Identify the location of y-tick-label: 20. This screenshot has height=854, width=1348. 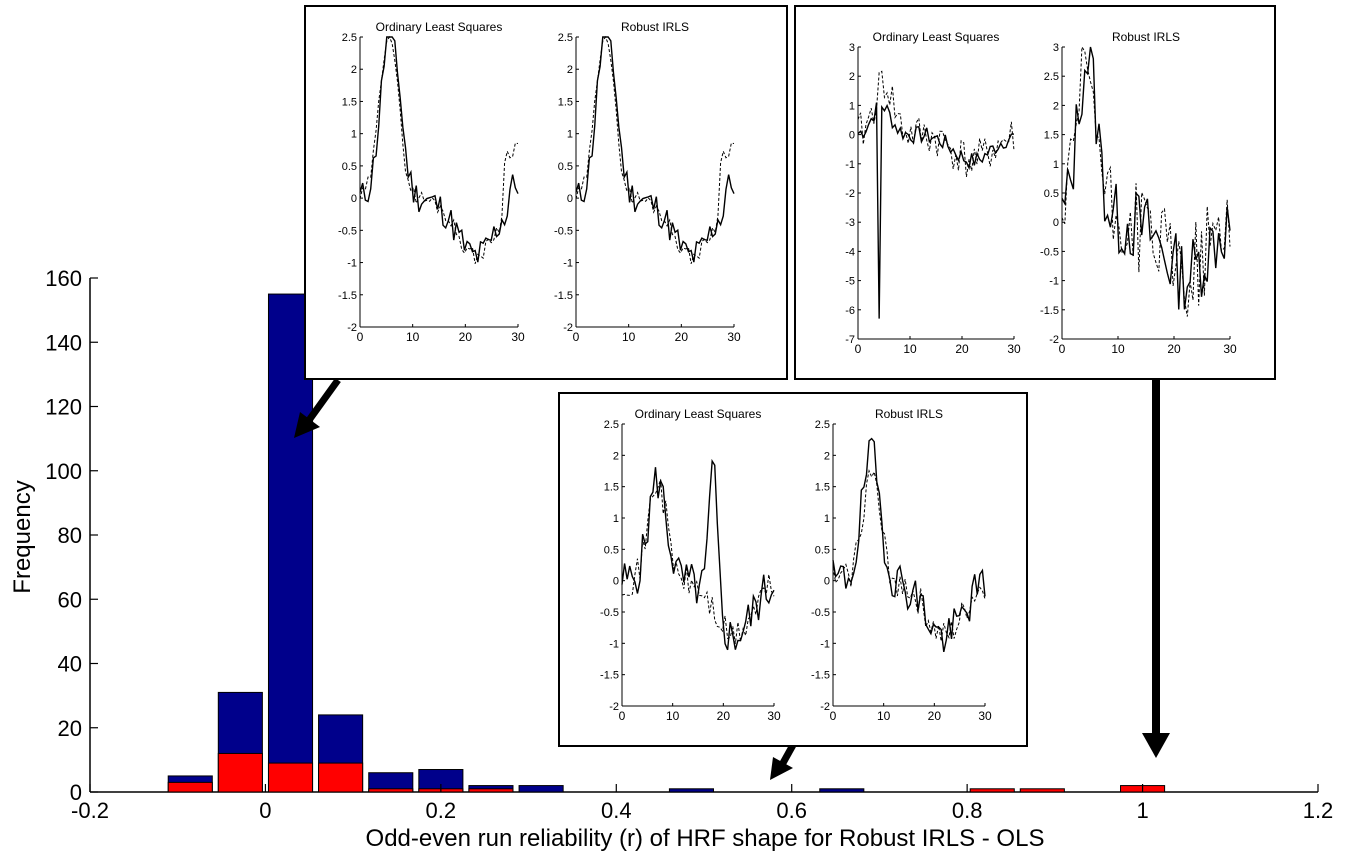
(70, 728).